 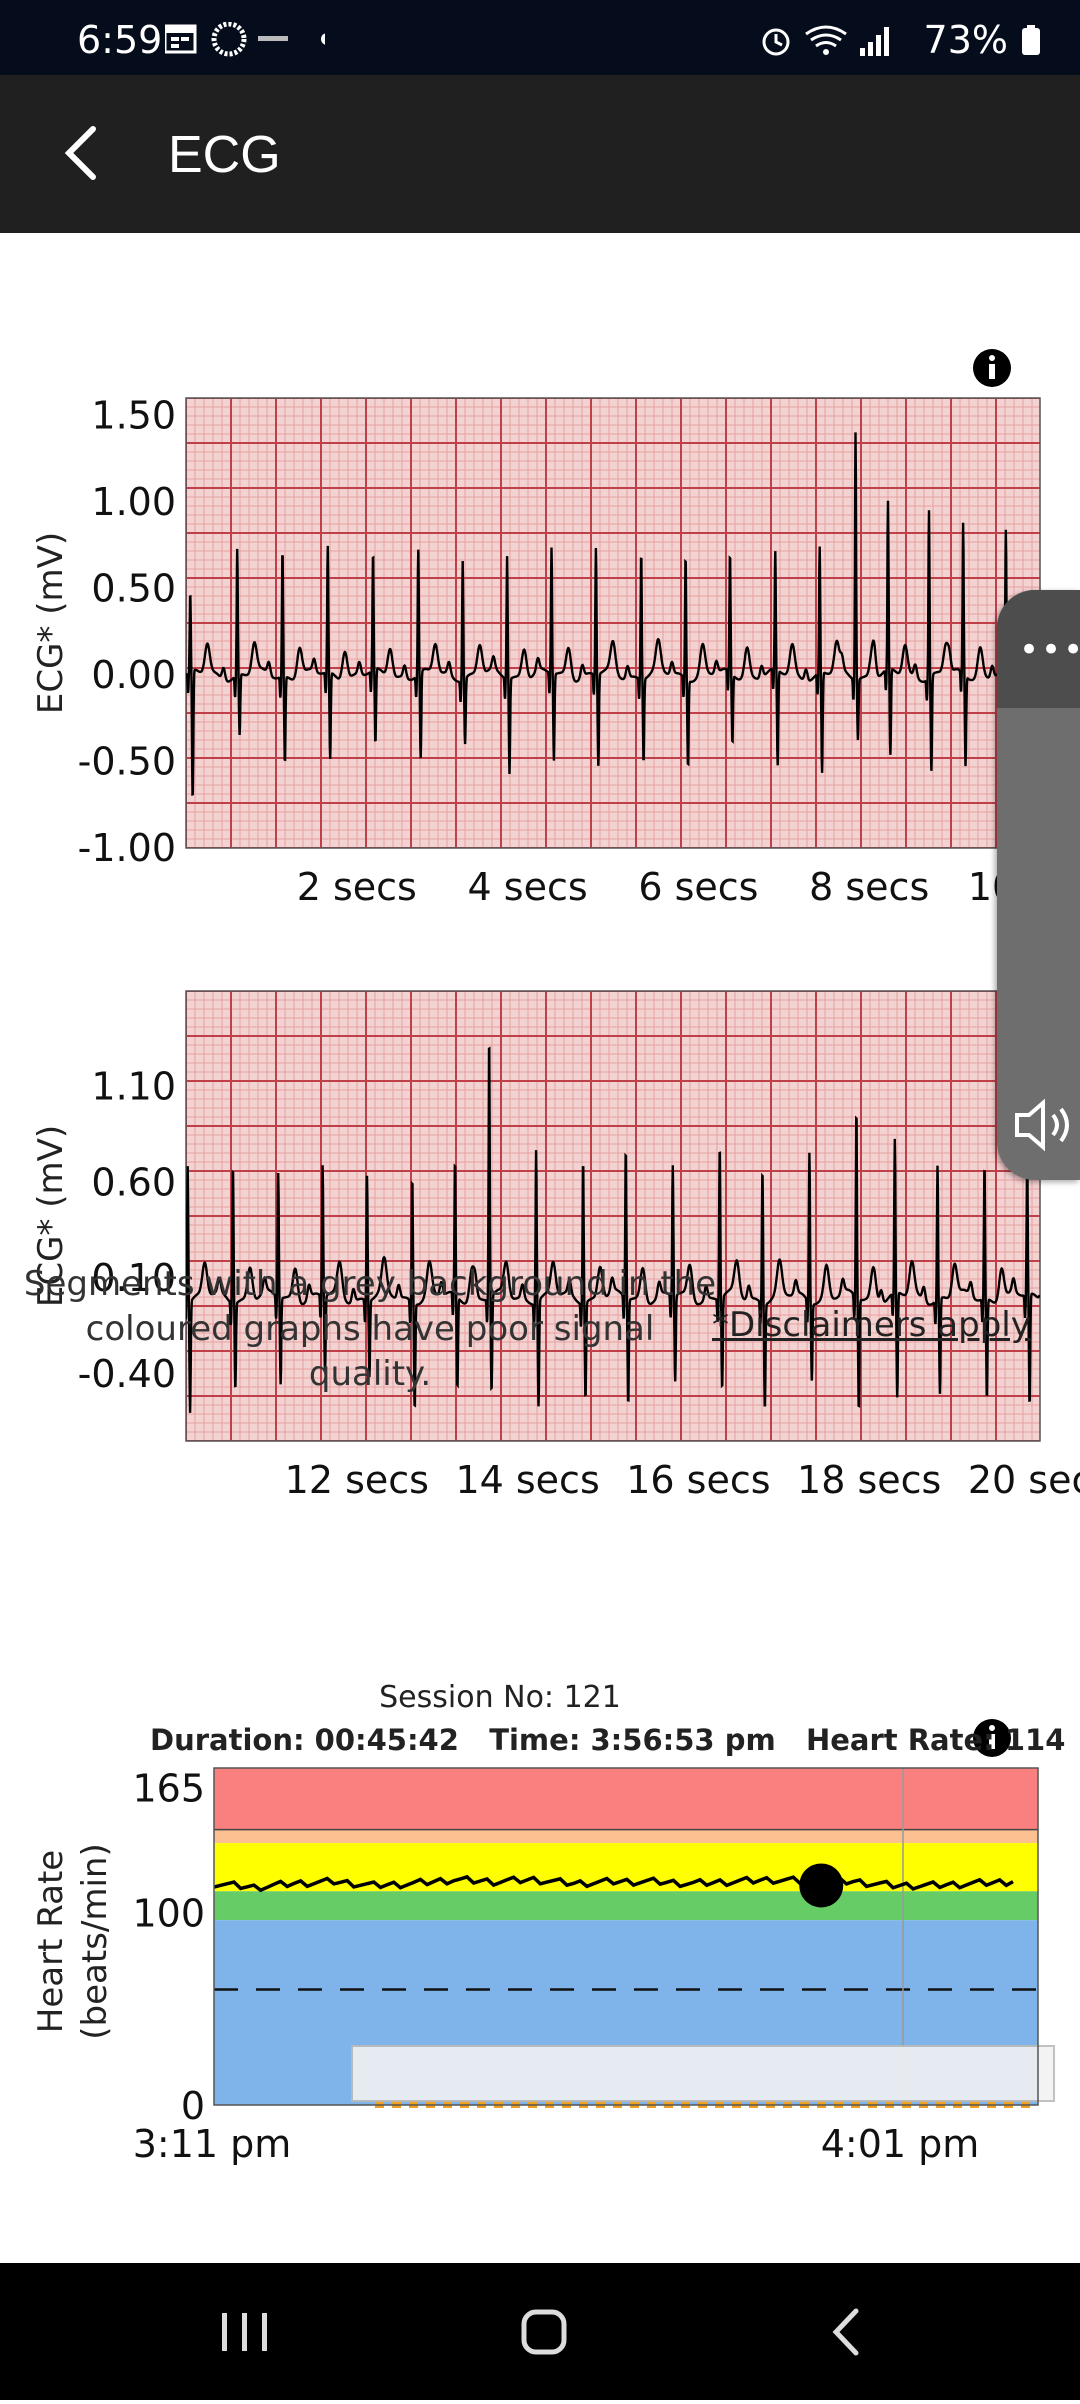 What do you see at coordinates (327, 39) in the screenshot?
I see `dot-icon` at bounding box center [327, 39].